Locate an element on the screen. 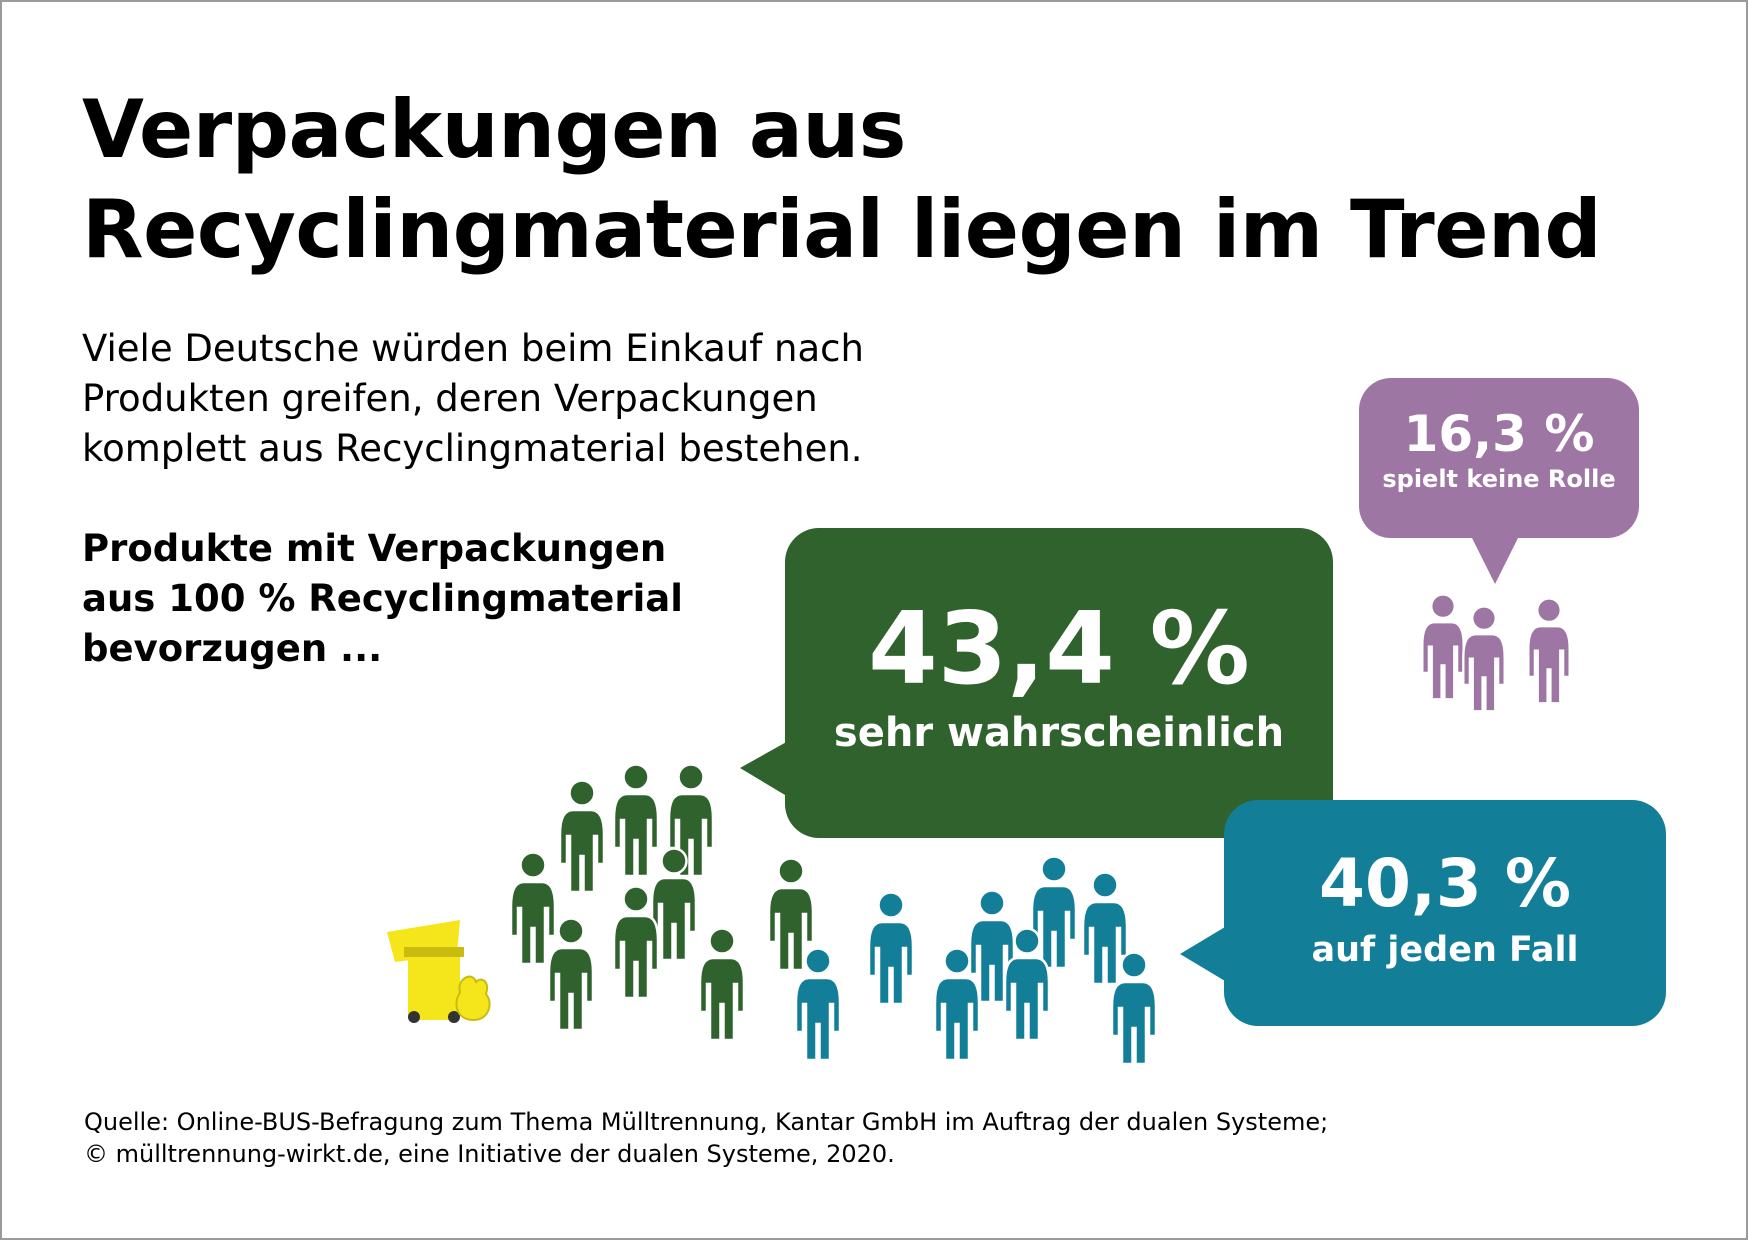  result-label: spielt keine Rolle is located at coordinates (1499, 479).